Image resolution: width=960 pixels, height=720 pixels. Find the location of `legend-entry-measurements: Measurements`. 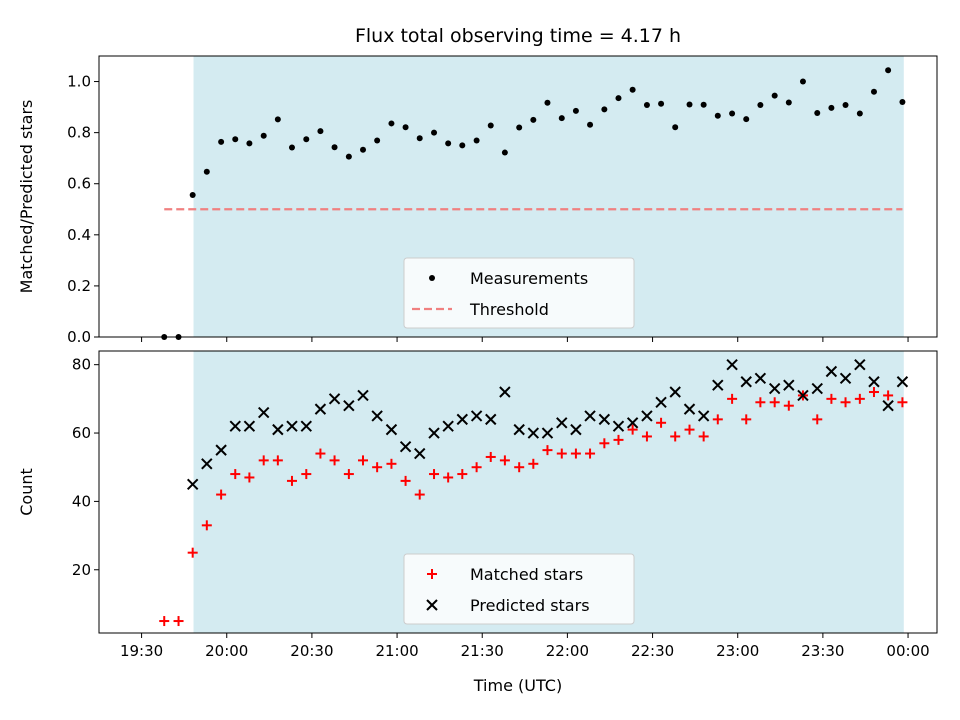

legend-entry-measurements: Measurements is located at coordinates (508, 278).